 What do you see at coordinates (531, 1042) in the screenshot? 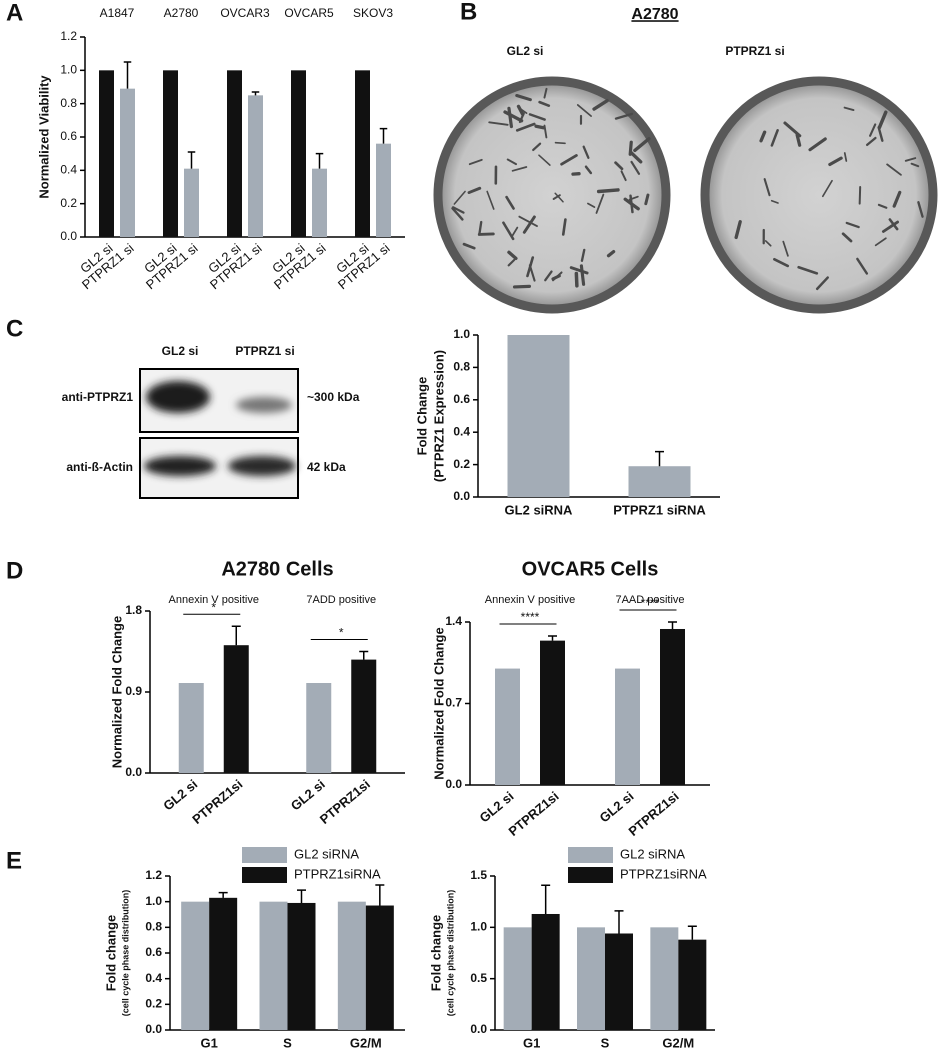
I see `x-tick-label: G1` at bounding box center [531, 1042].